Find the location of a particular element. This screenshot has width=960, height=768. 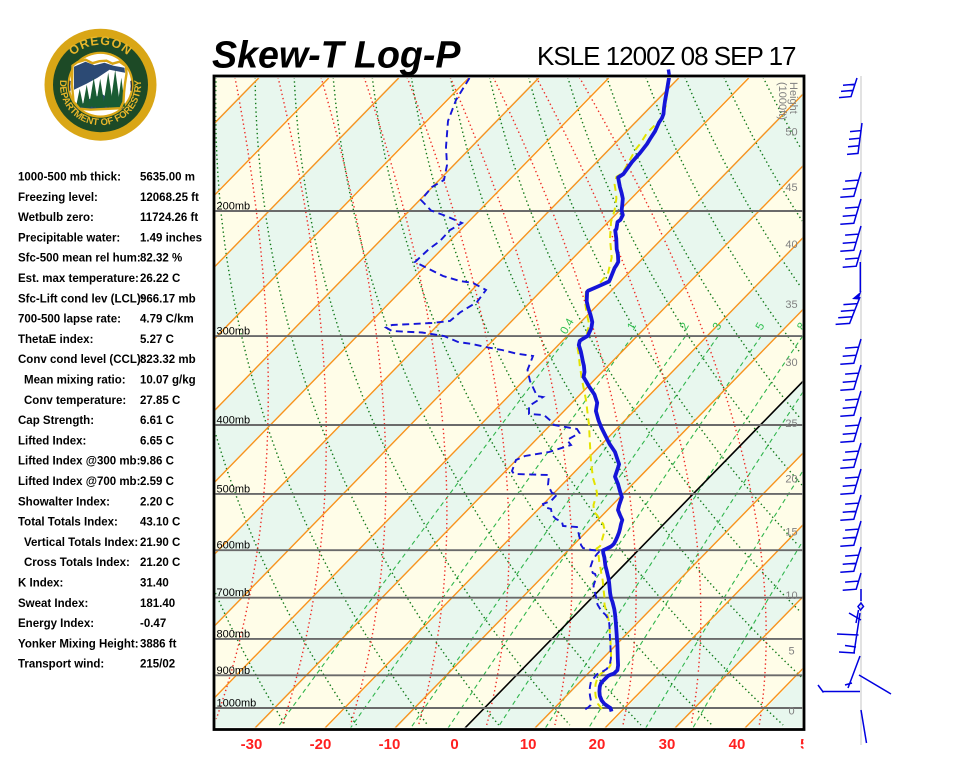

svg-text: 3 is located at coordinates (718, 327).